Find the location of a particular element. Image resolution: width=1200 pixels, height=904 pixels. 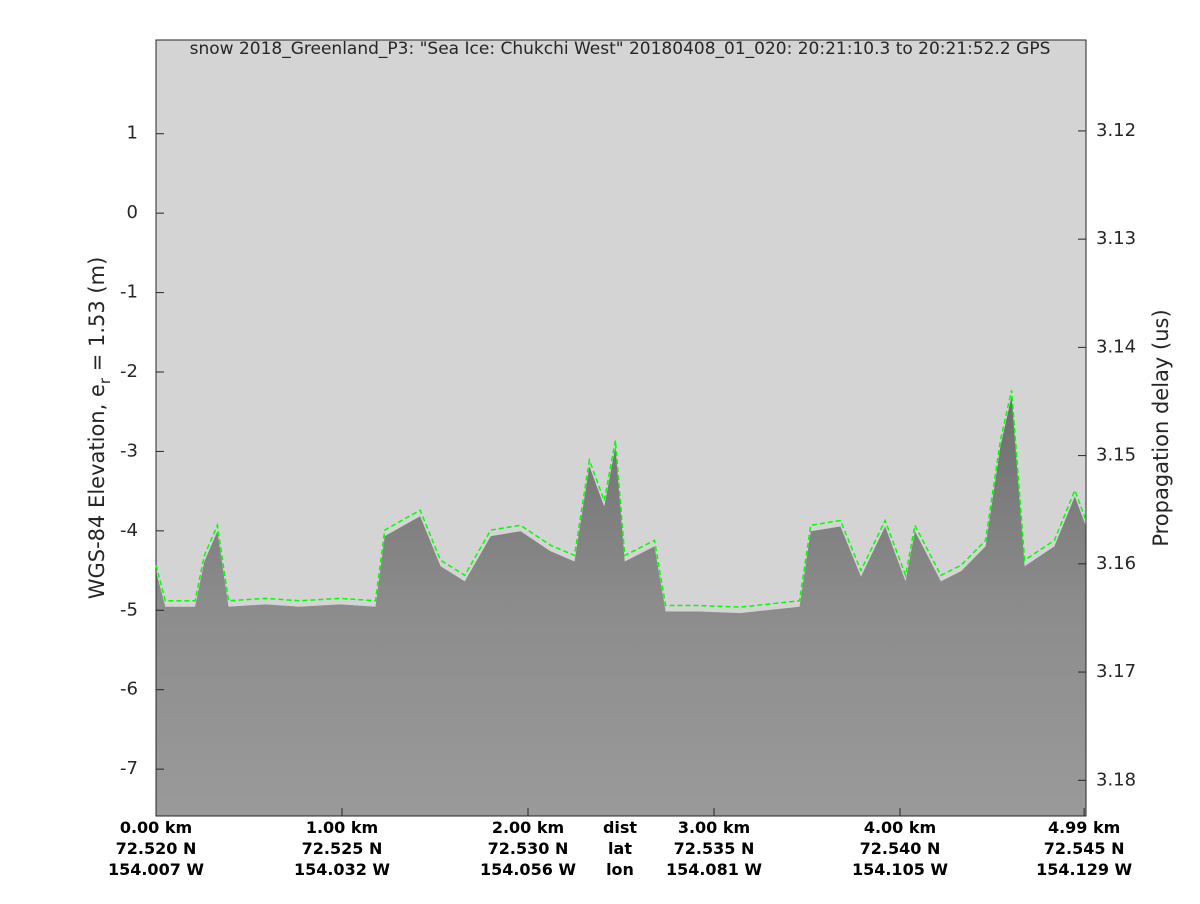

x-row-label: dist is located at coordinates (620, 827).